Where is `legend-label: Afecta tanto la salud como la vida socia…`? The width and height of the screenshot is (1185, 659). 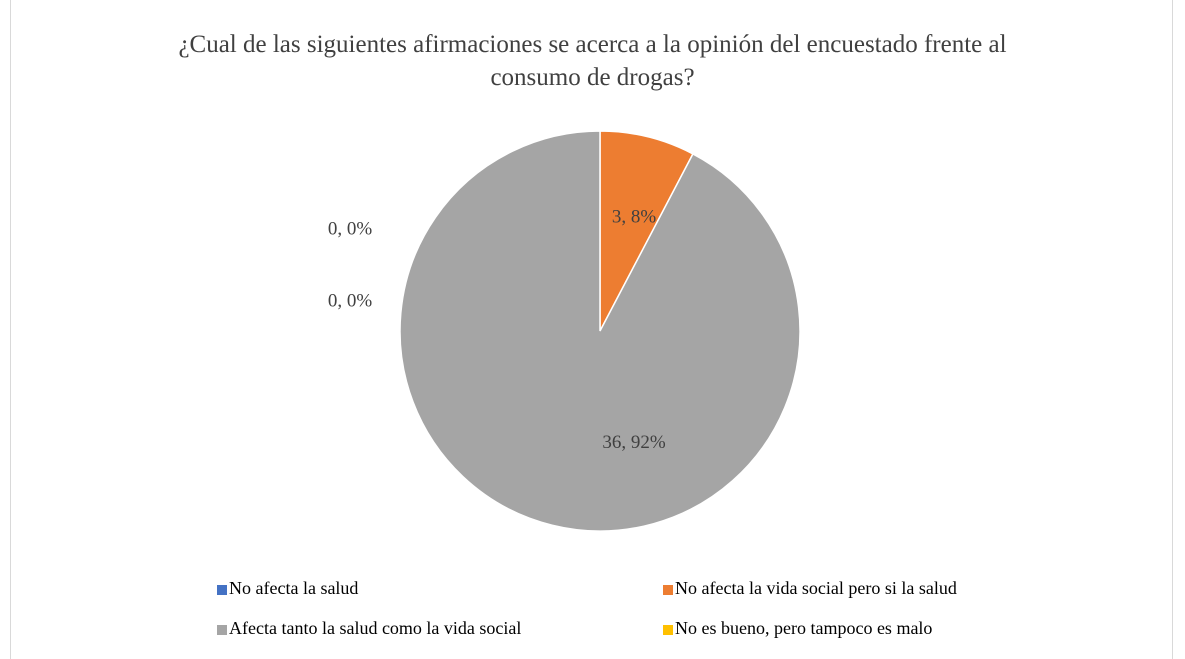 legend-label: Afecta tanto la salud como la vida socia… is located at coordinates (375, 628).